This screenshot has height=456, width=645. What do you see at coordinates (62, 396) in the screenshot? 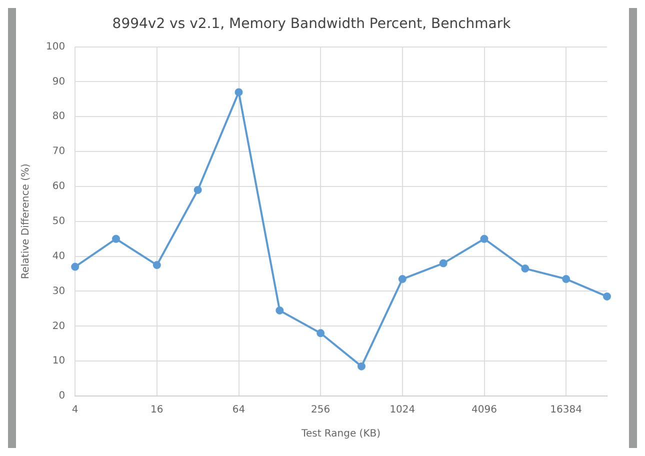
I see `y-tick-label: 0` at bounding box center [62, 396].